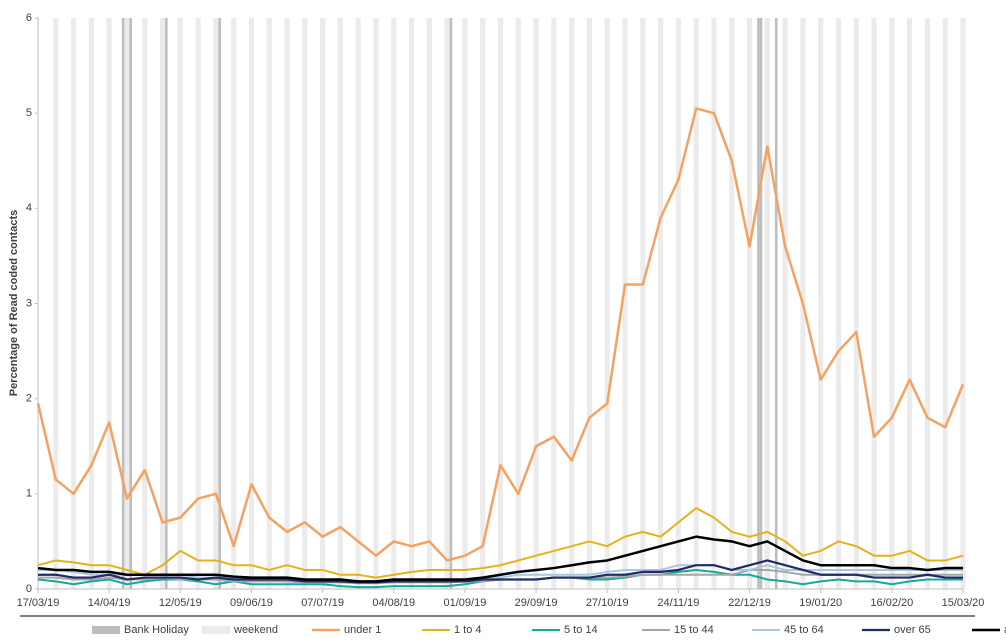 The height and width of the screenshot is (642, 1006). Describe the element at coordinates (393, 603) in the screenshot. I see `x-tick-label: 04/08/19` at that location.